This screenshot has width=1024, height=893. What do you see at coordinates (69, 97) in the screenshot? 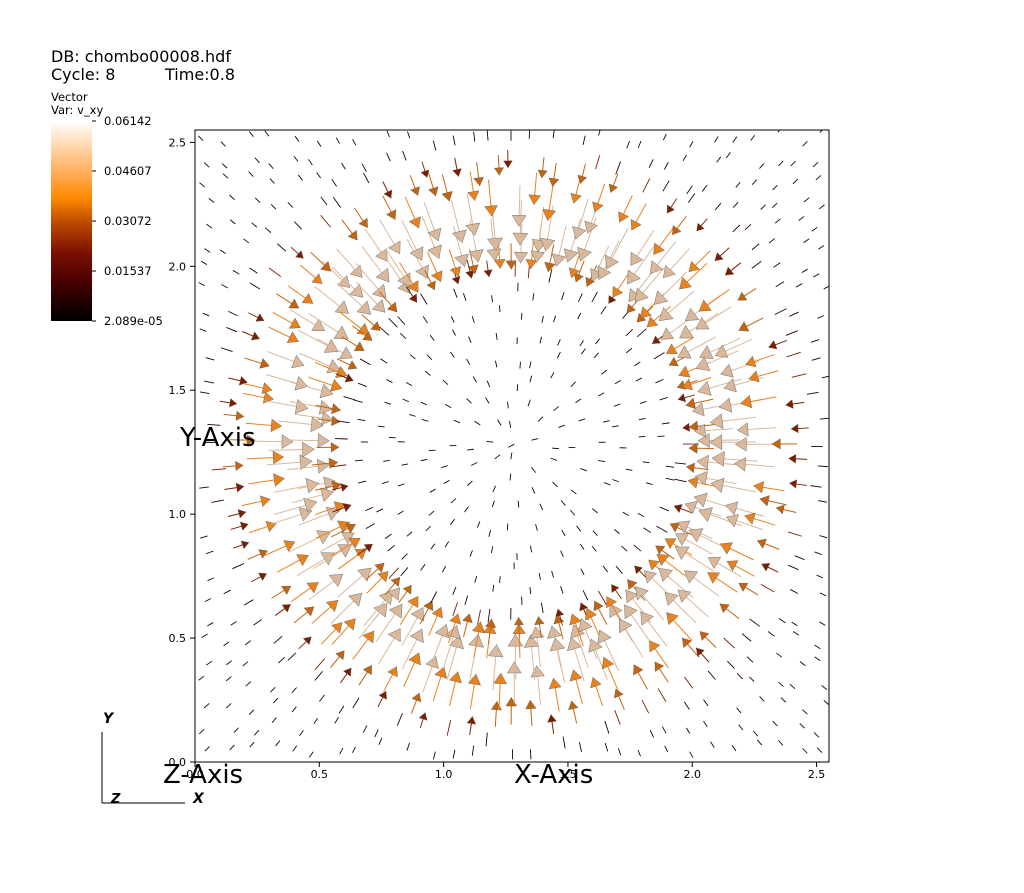
I see `legend-plot-type: Vector` at bounding box center [69, 97].